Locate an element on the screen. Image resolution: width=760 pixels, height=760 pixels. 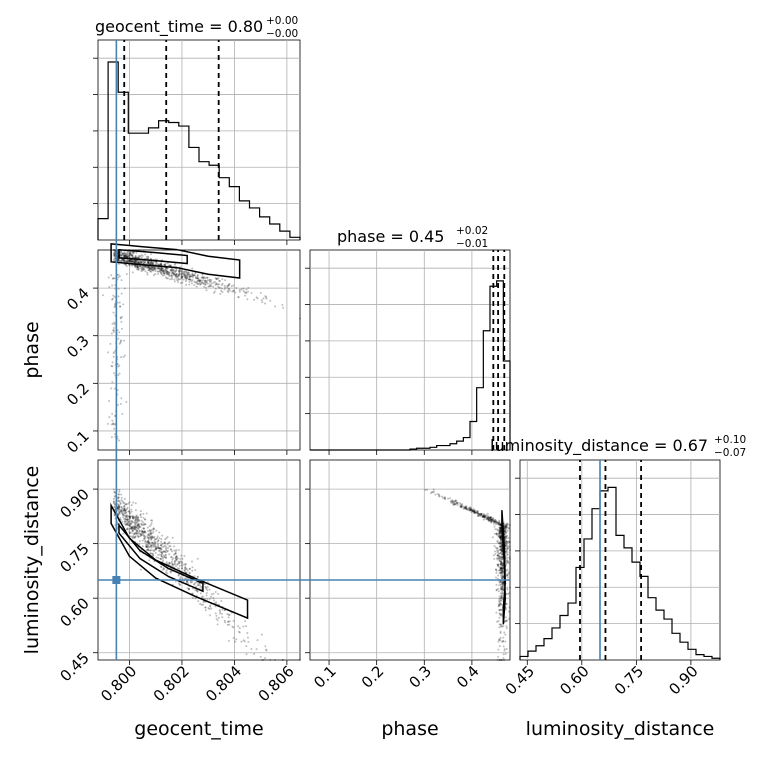
contour-phase-geocent-time is located at coordinates (175, 261).